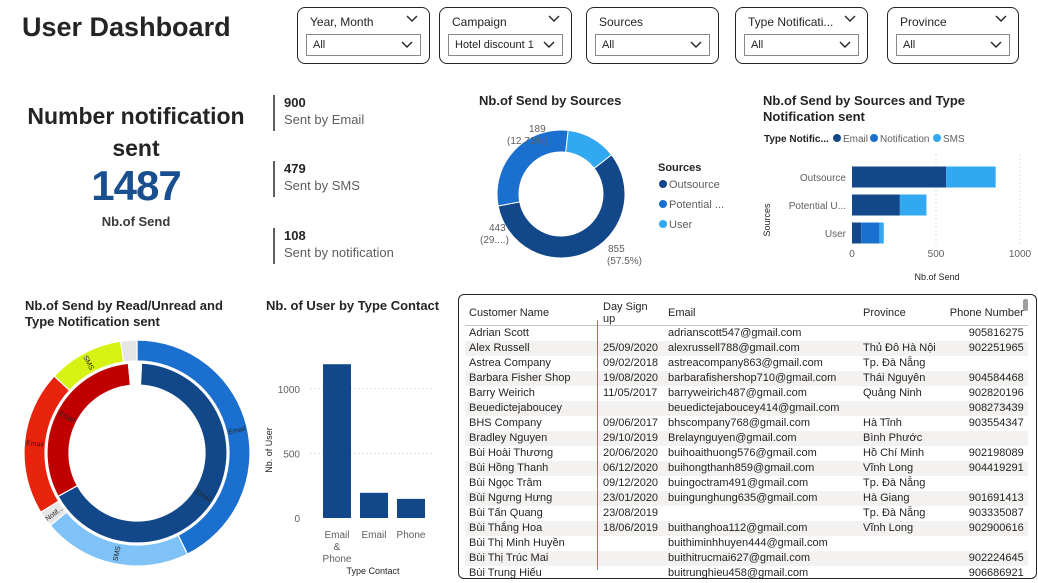 This screenshot has width=1038, height=583. What do you see at coordinates (631, 468) in the screenshot?
I see `cell-day-sign-up: 06/12/2020` at bounding box center [631, 468].